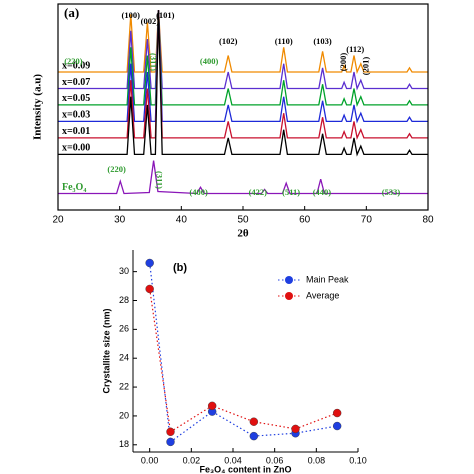 This screenshot has width=474, height=474. What do you see at coordinates (291, 192) in the screenshot?
I see `peak-label: (511)` at bounding box center [291, 192].